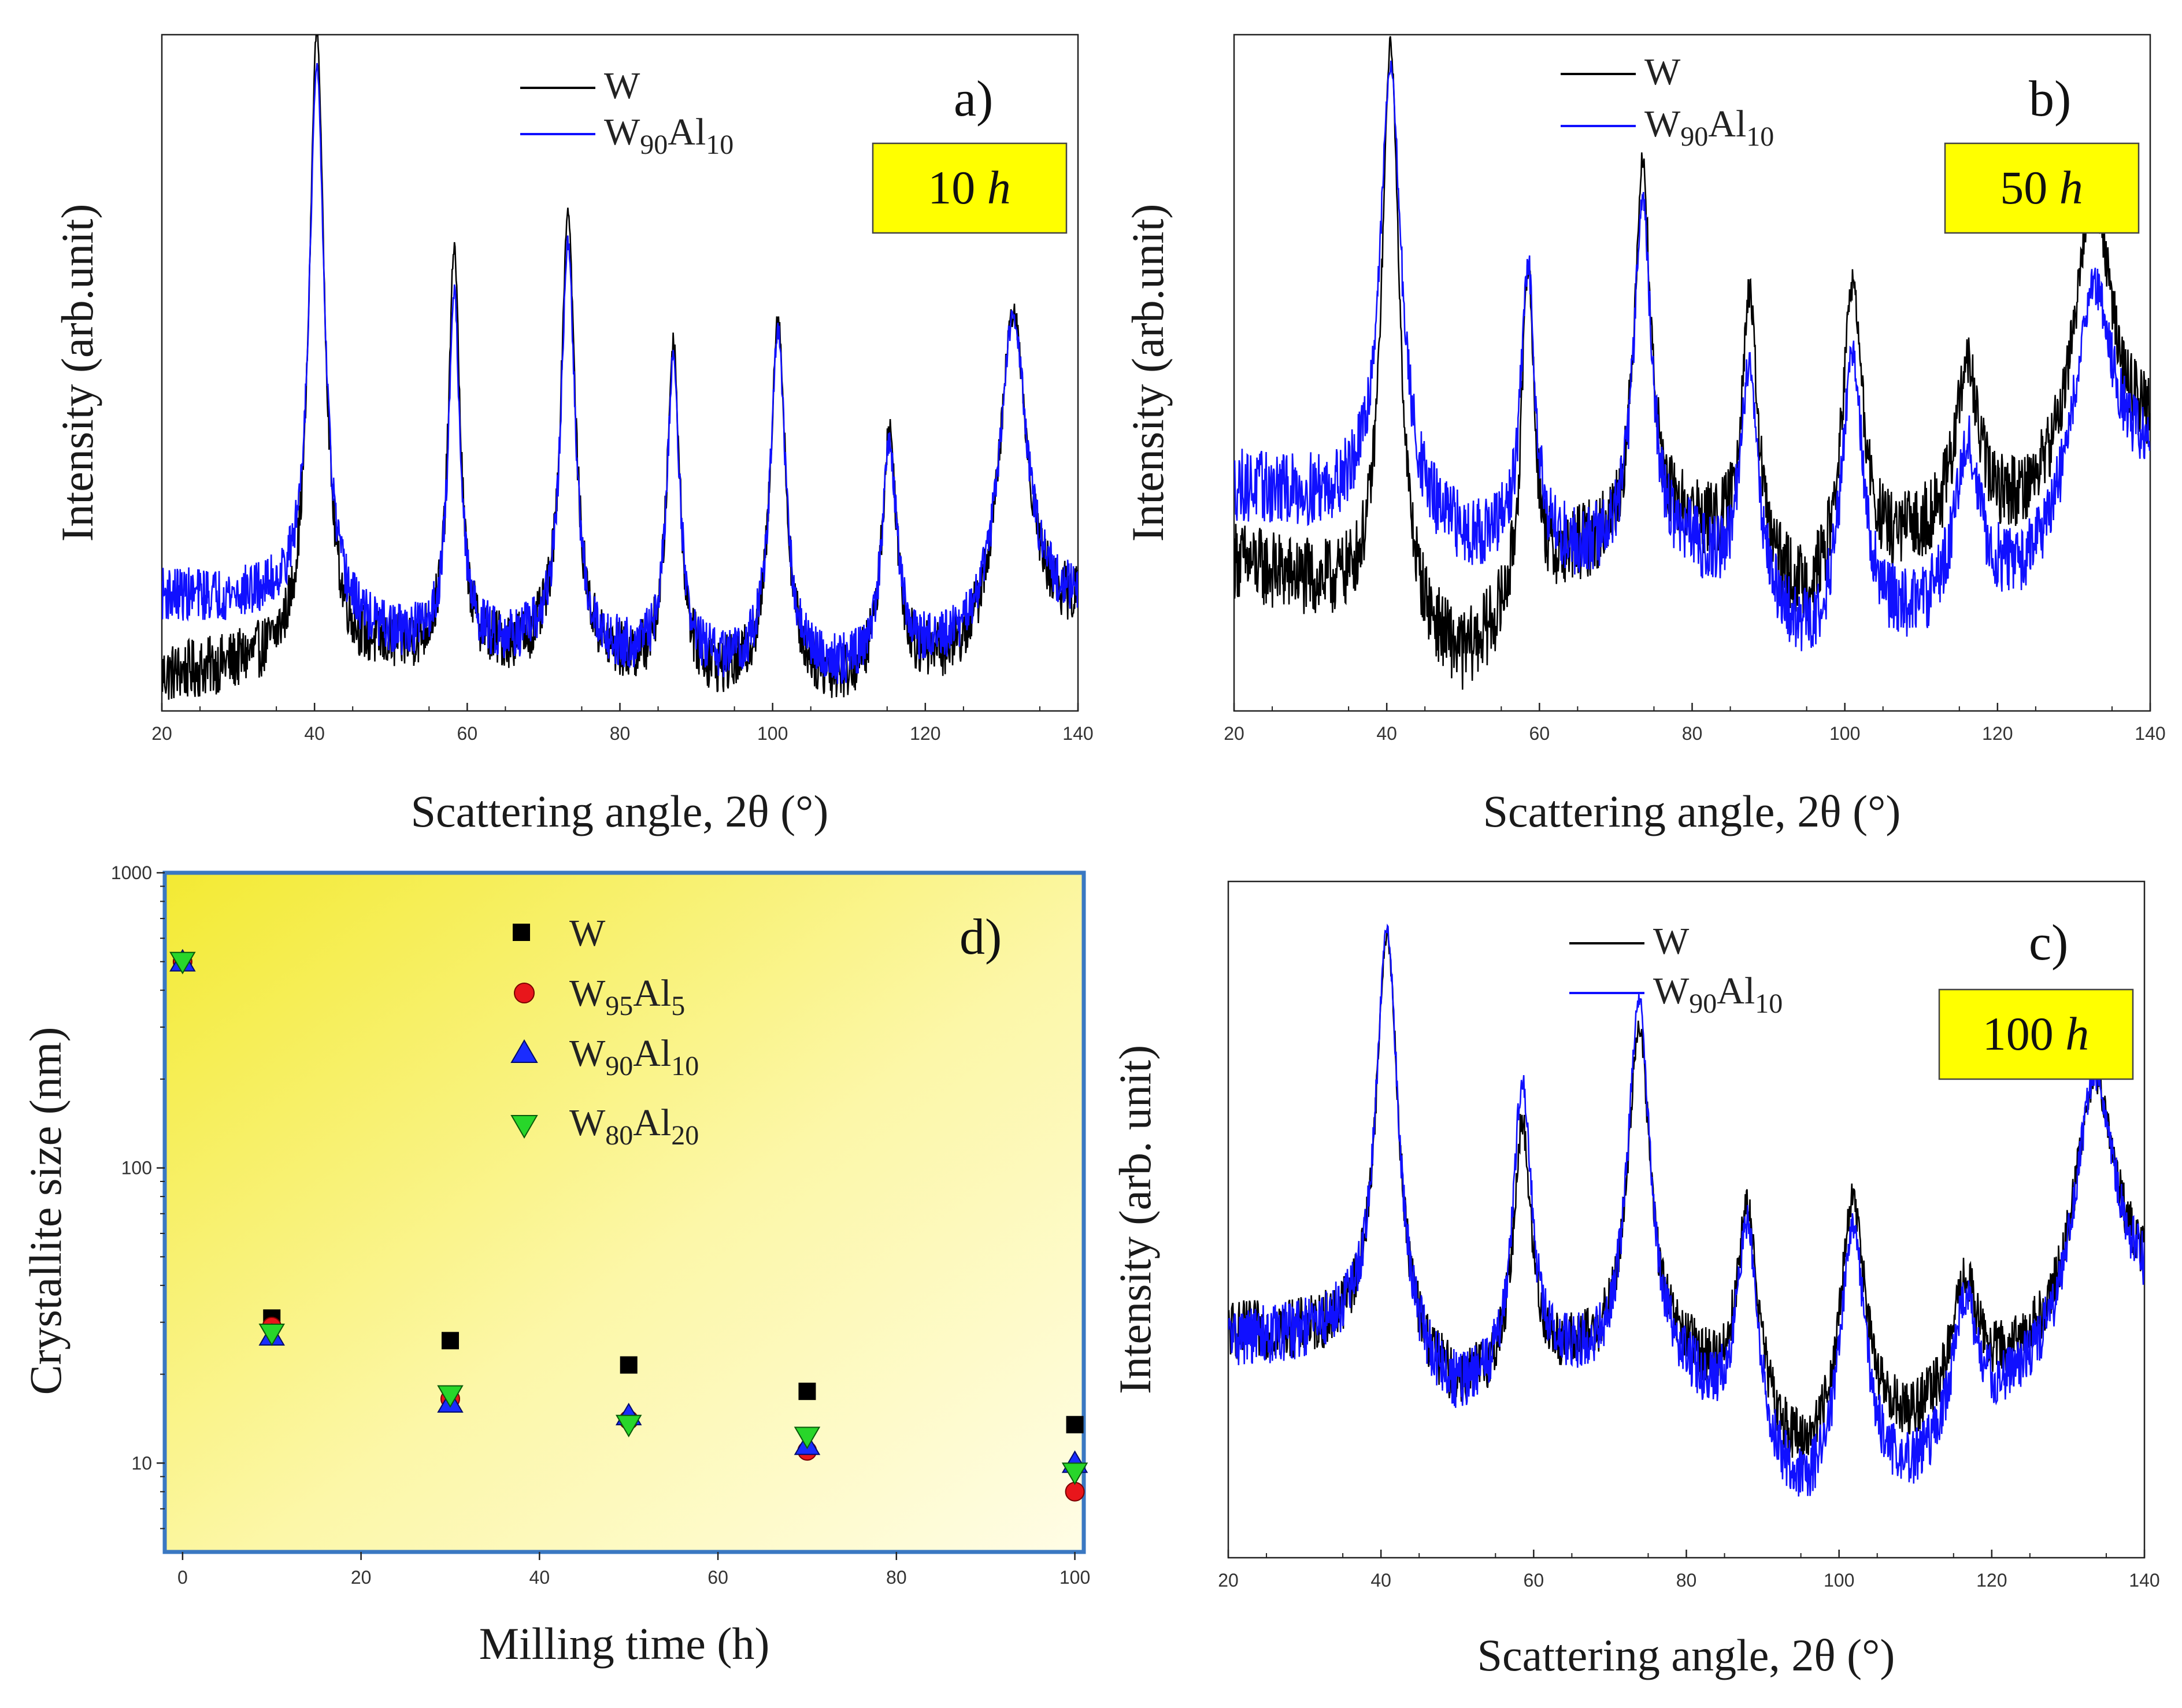 The height and width of the screenshot is (1708, 2182). Describe the element at coordinates (450, 1341) in the screenshot. I see `point-d-w-30h` at that location.